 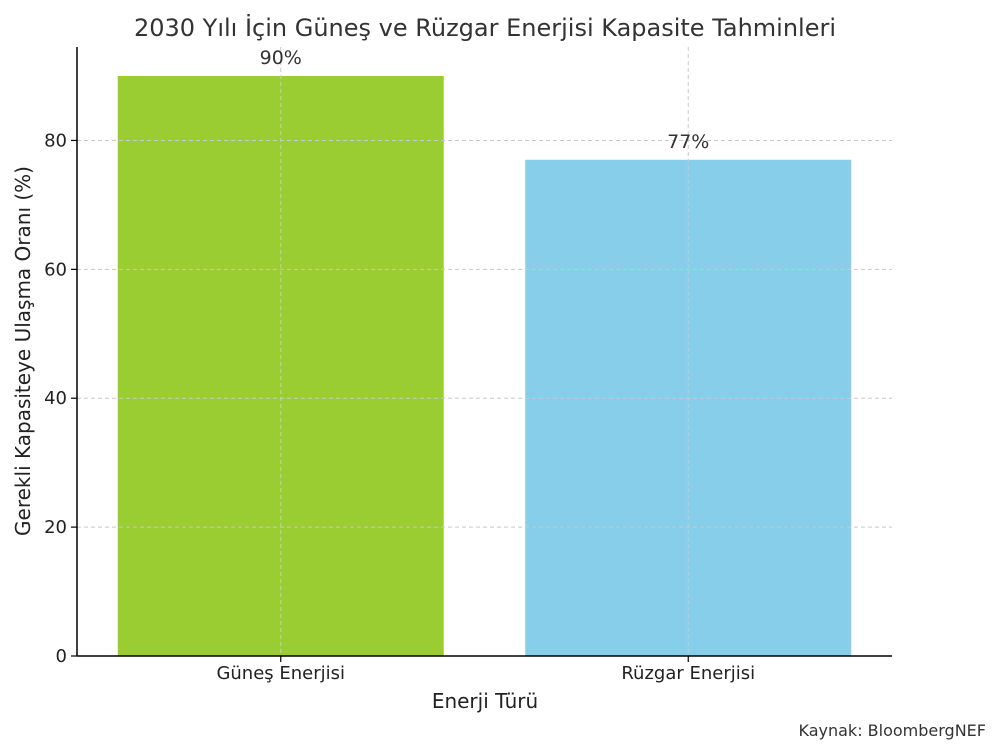 What do you see at coordinates (485, 670) in the screenshot?
I see `x-ticks: Güneş Enerjisi Rüzgar Enerjisi` at bounding box center [485, 670].